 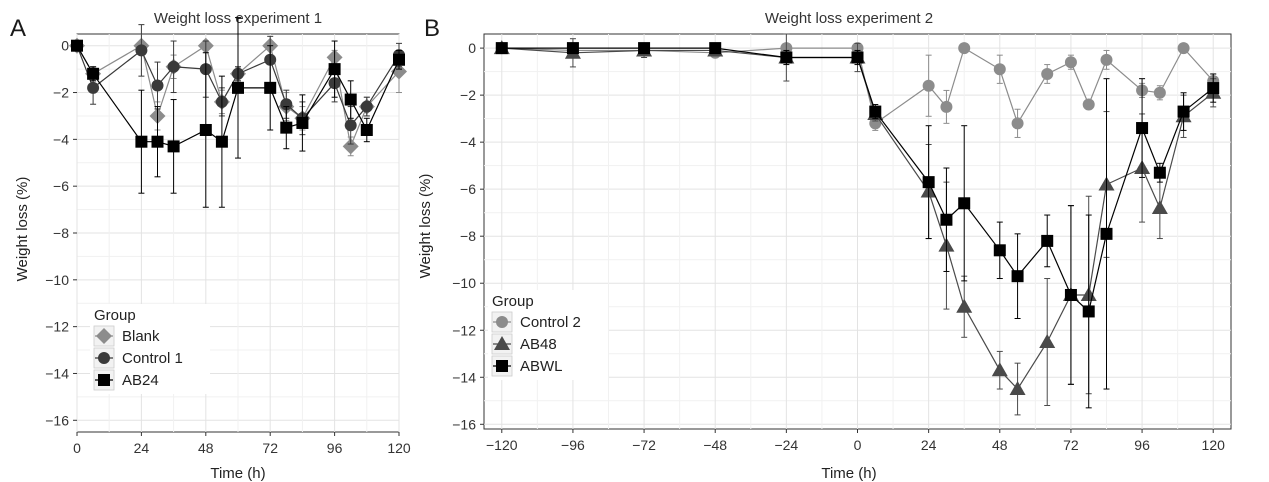 What do you see at coordinates (550, 322) in the screenshot?
I see `legend-label: Control 2` at bounding box center [550, 322].